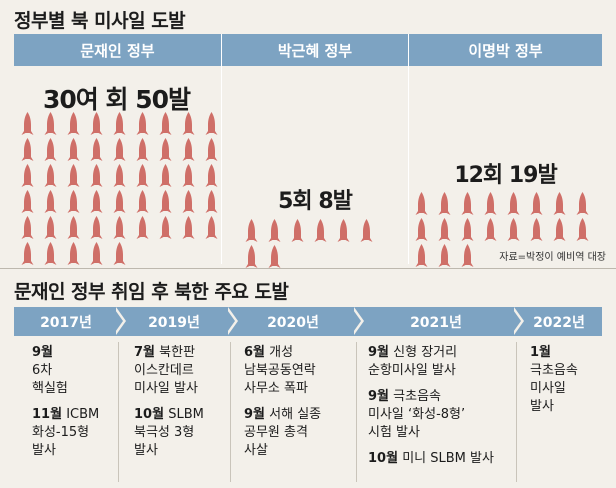  What do you see at coordinates (276, 432) in the screenshot?
I see `event-text: 공무원 총격` at bounding box center [276, 432].